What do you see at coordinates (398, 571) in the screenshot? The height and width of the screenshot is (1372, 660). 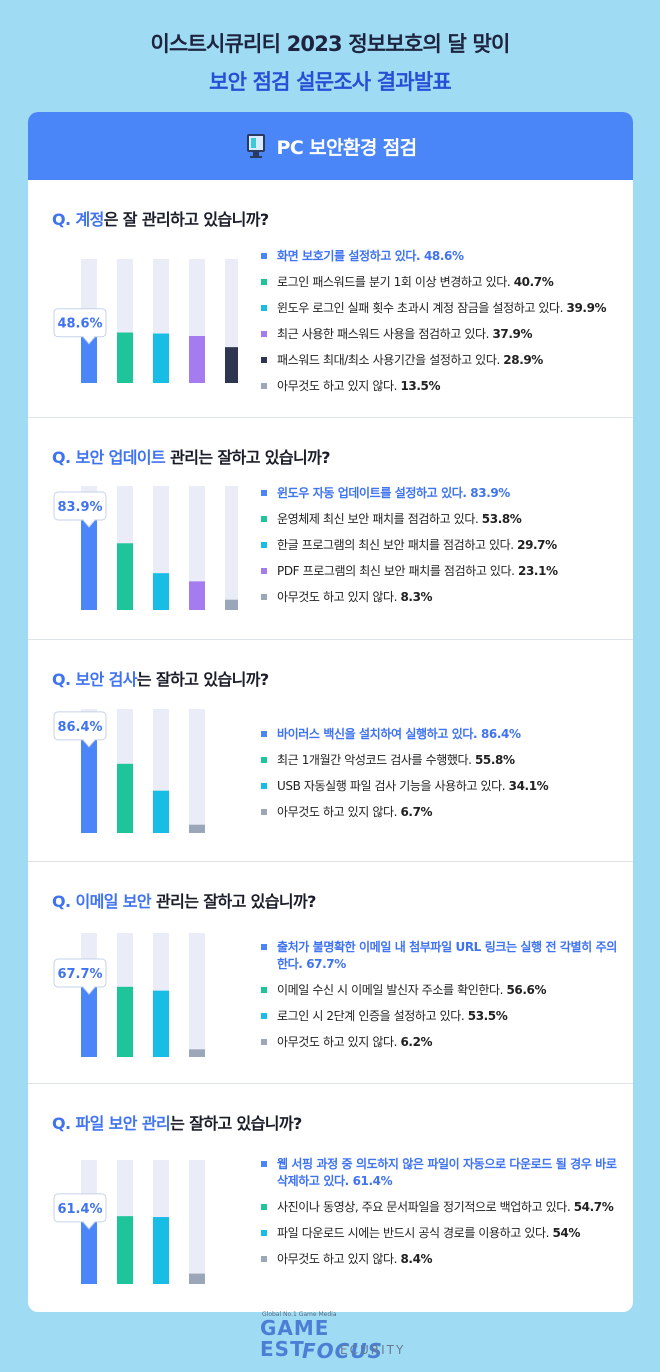 I see `legend-text: PDF 프로그램의 최신 보안 패치를 점검하고 있다.` at bounding box center [398, 571].